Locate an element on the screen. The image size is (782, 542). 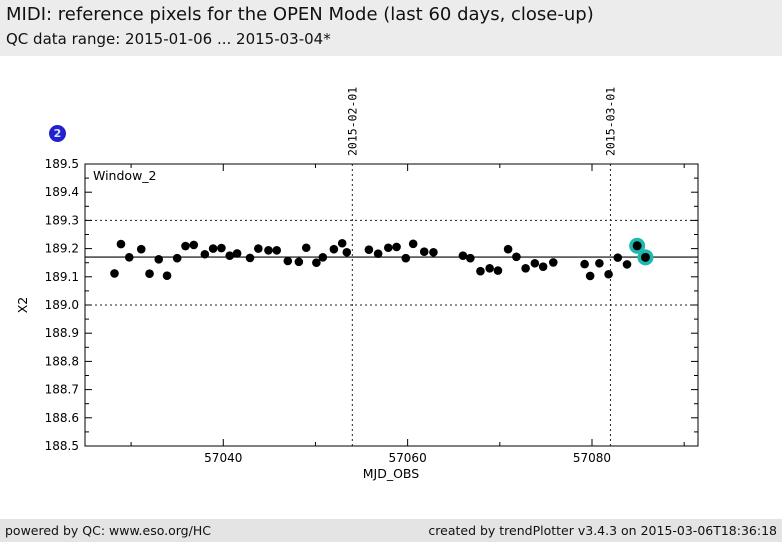
y-tick-label: 189.5 is located at coordinates (62, 164).